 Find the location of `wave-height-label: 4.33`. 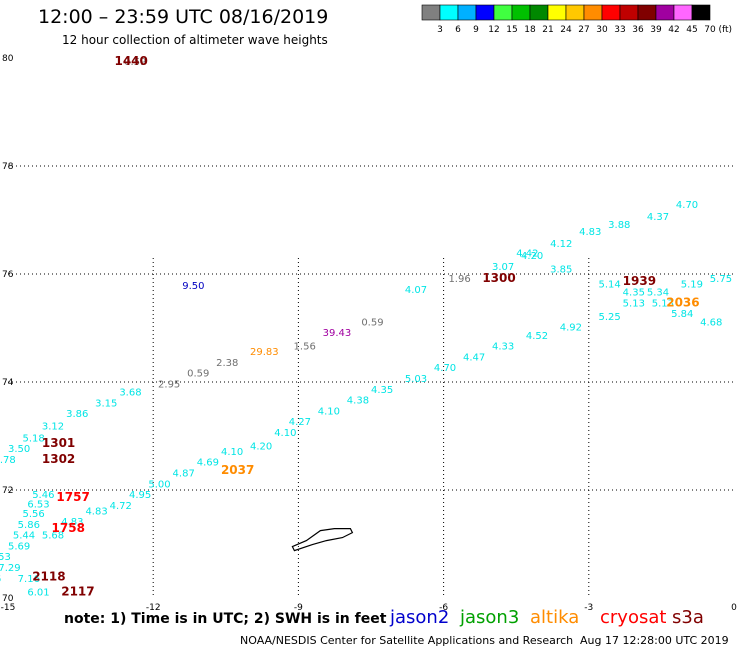

wave-height-label: 4.33 is located at coordinates (503, 347).